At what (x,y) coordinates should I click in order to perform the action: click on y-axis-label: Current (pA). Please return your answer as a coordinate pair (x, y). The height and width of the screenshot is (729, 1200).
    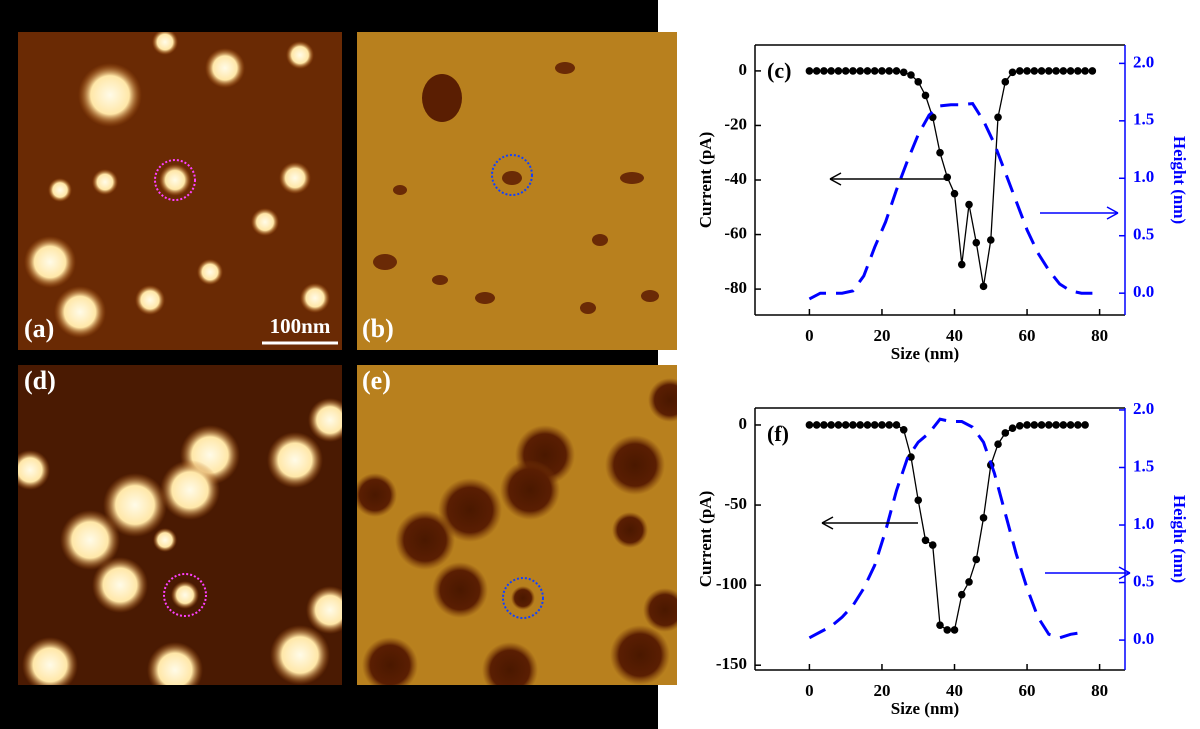
    Looking at the image, I should click on (705, 539).